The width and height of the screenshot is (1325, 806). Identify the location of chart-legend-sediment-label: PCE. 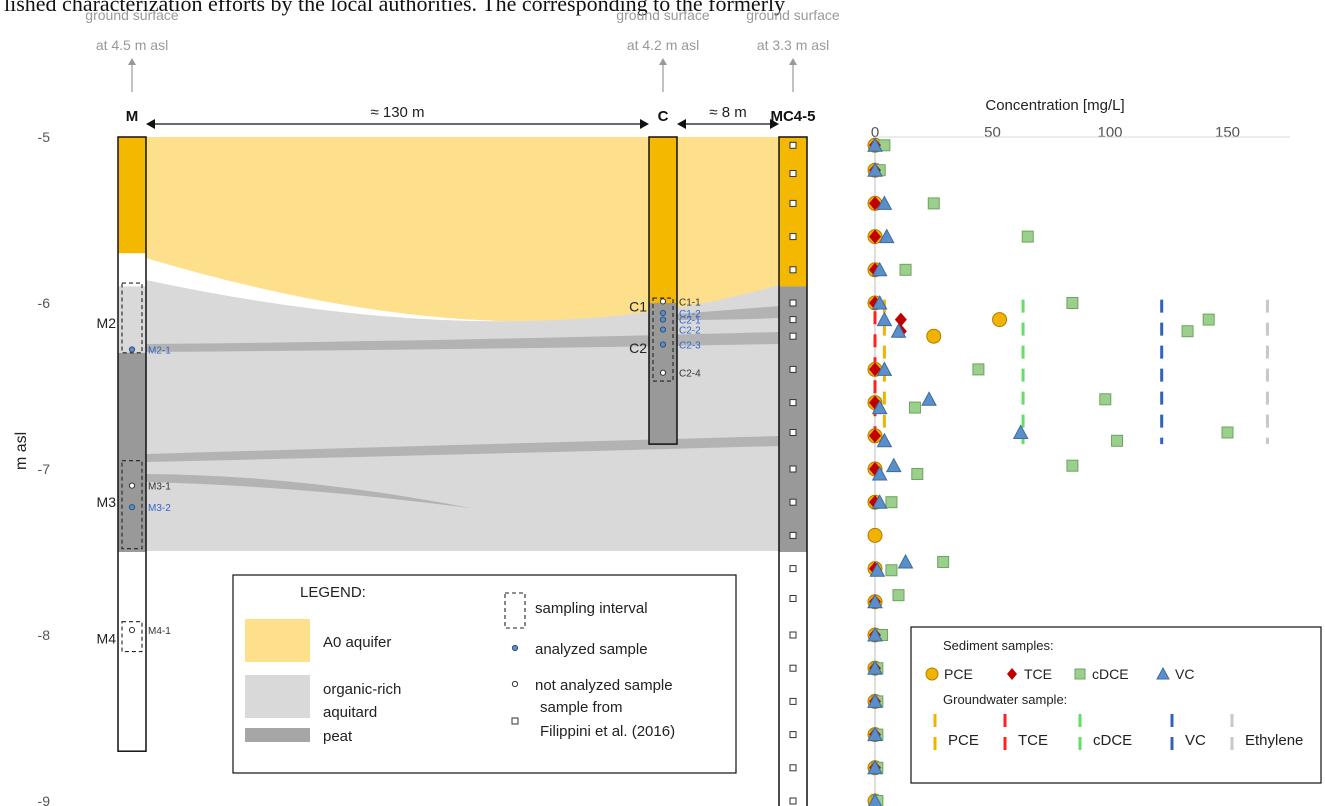
(958, 674).